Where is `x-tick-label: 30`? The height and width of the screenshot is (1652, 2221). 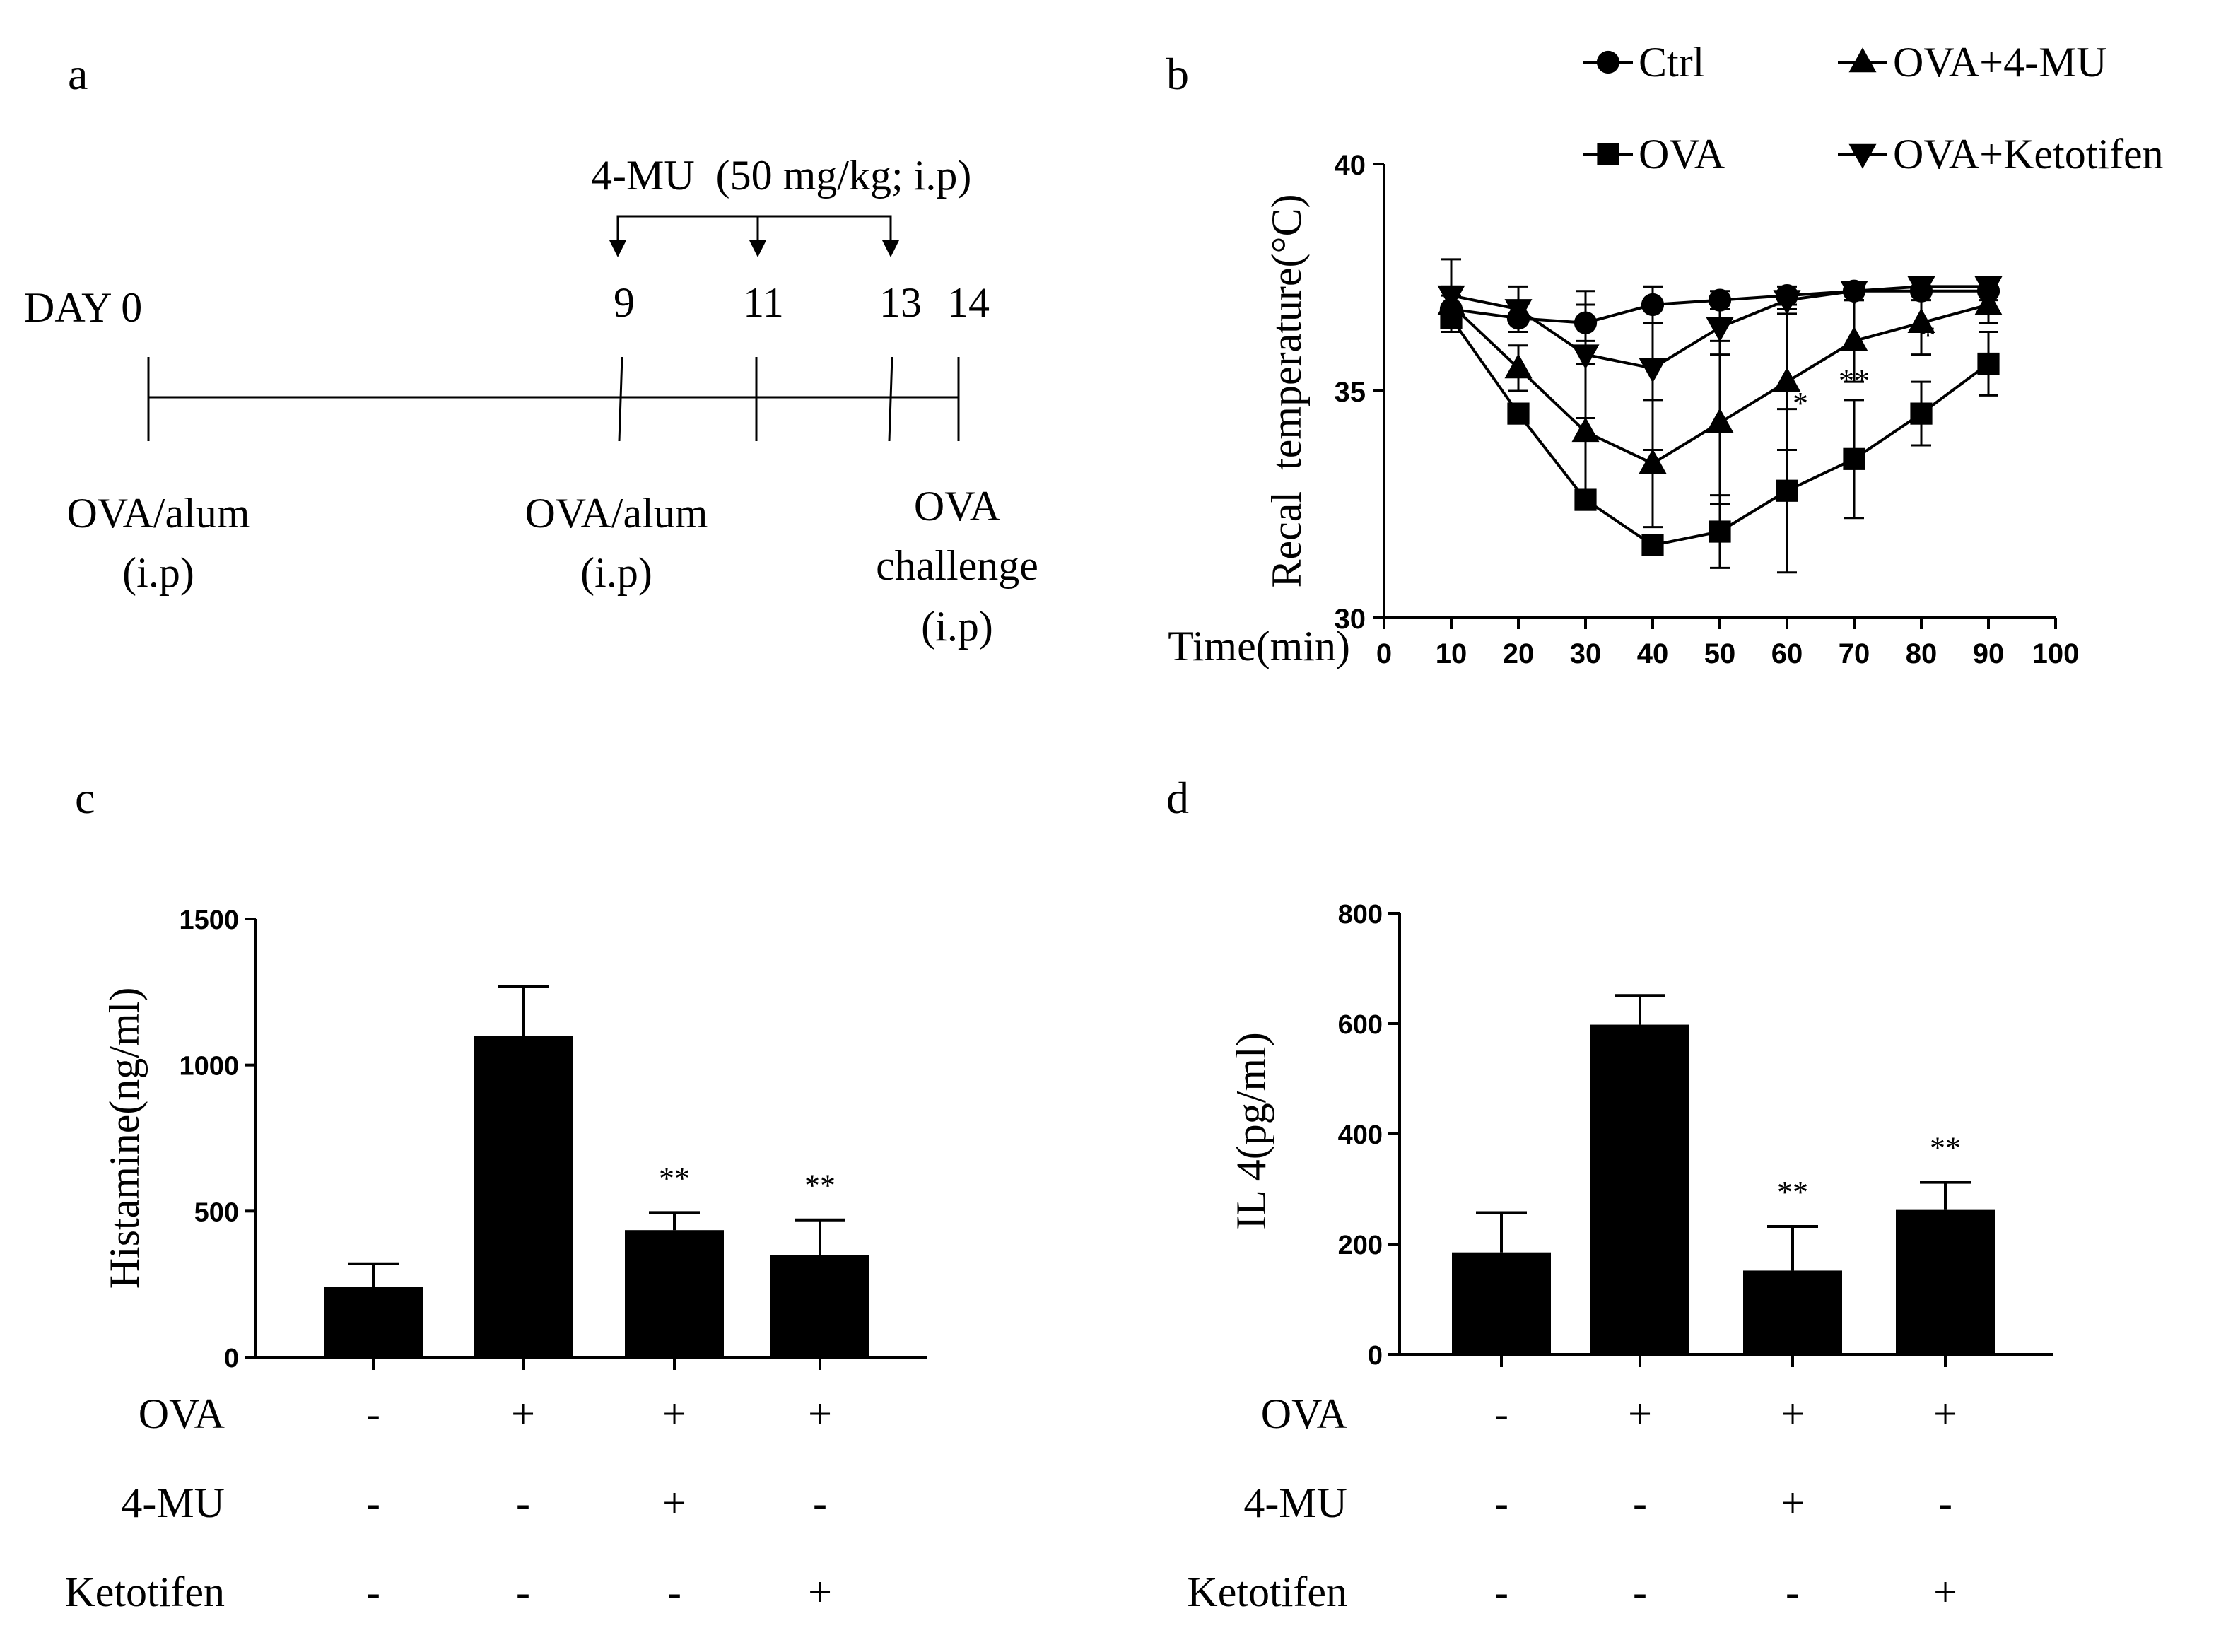 x-tick-label: 30 is located at coordinates (1586, 653).